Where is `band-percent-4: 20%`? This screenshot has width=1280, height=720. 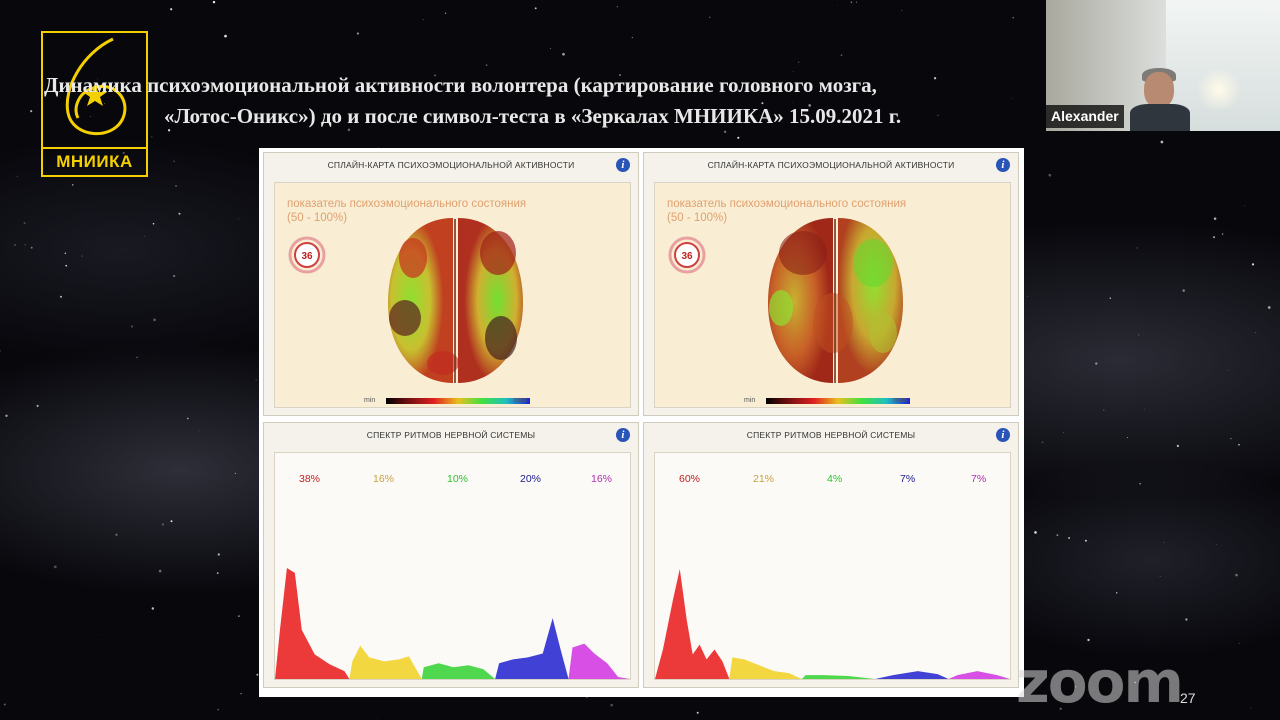
band-percent-4: 20% is located at coordinates (531, 479).